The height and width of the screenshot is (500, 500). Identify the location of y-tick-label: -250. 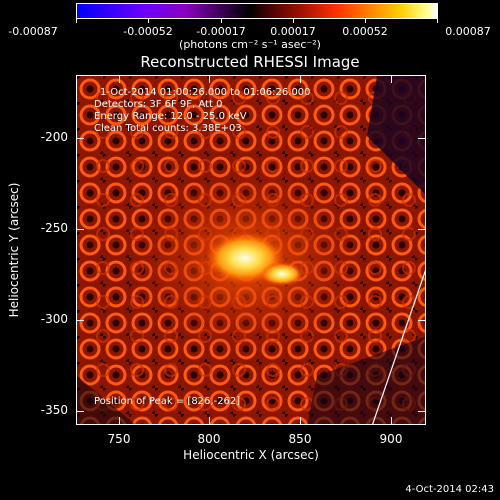
(54, 228).